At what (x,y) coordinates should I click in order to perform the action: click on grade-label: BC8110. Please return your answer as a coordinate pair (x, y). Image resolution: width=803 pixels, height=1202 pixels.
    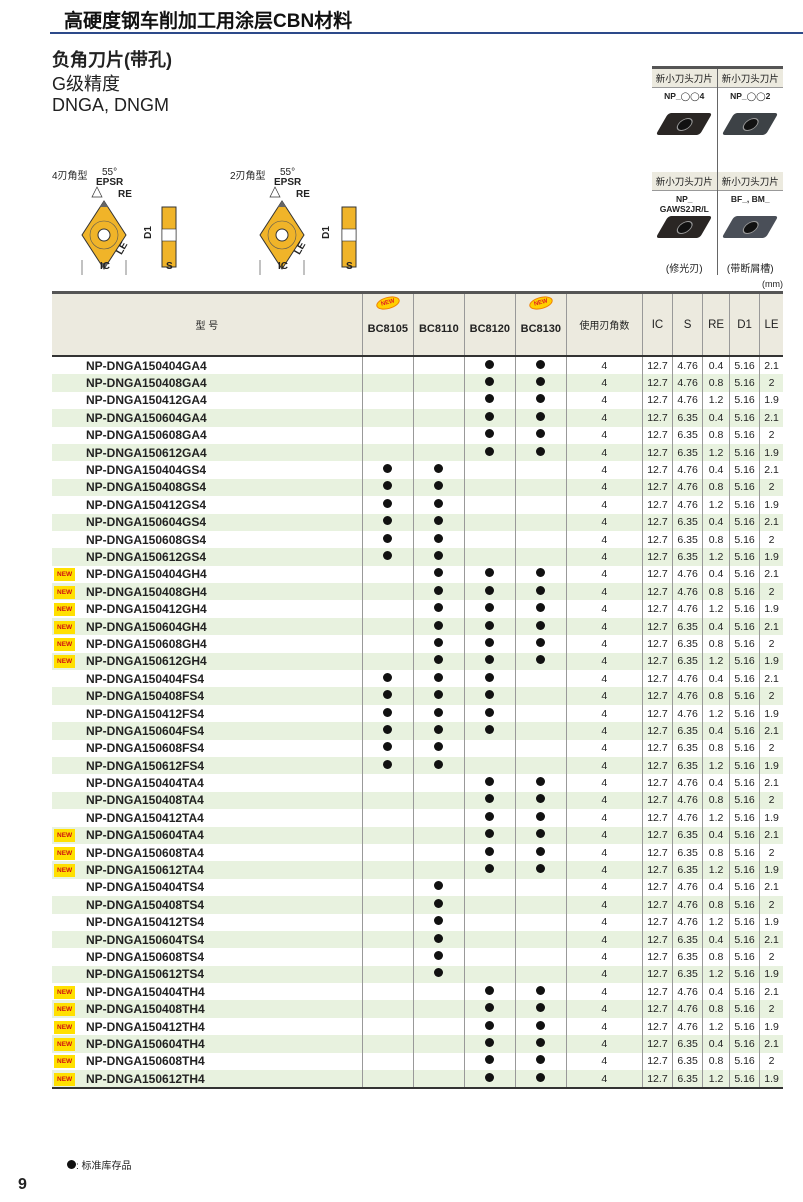
    Looking at the image, I should click on (438, 329).